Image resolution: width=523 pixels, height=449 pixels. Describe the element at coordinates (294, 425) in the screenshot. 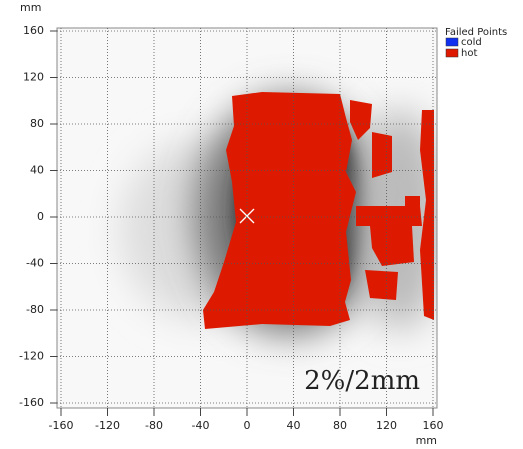

I see `x-tick-label: 40` at that location.